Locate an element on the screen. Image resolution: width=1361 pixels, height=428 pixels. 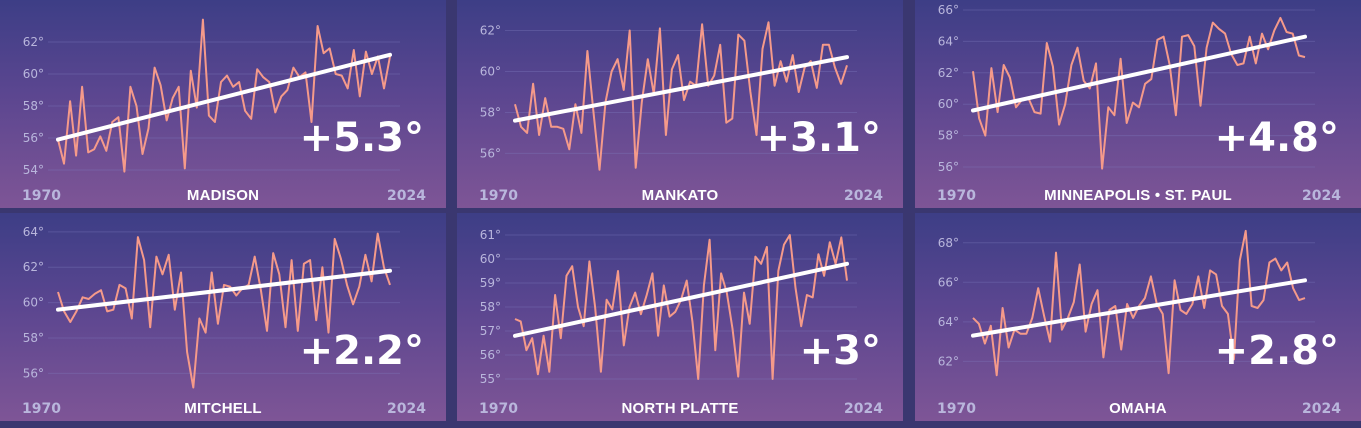
y-tick-label: 54° is located at coordinates (33, 170).